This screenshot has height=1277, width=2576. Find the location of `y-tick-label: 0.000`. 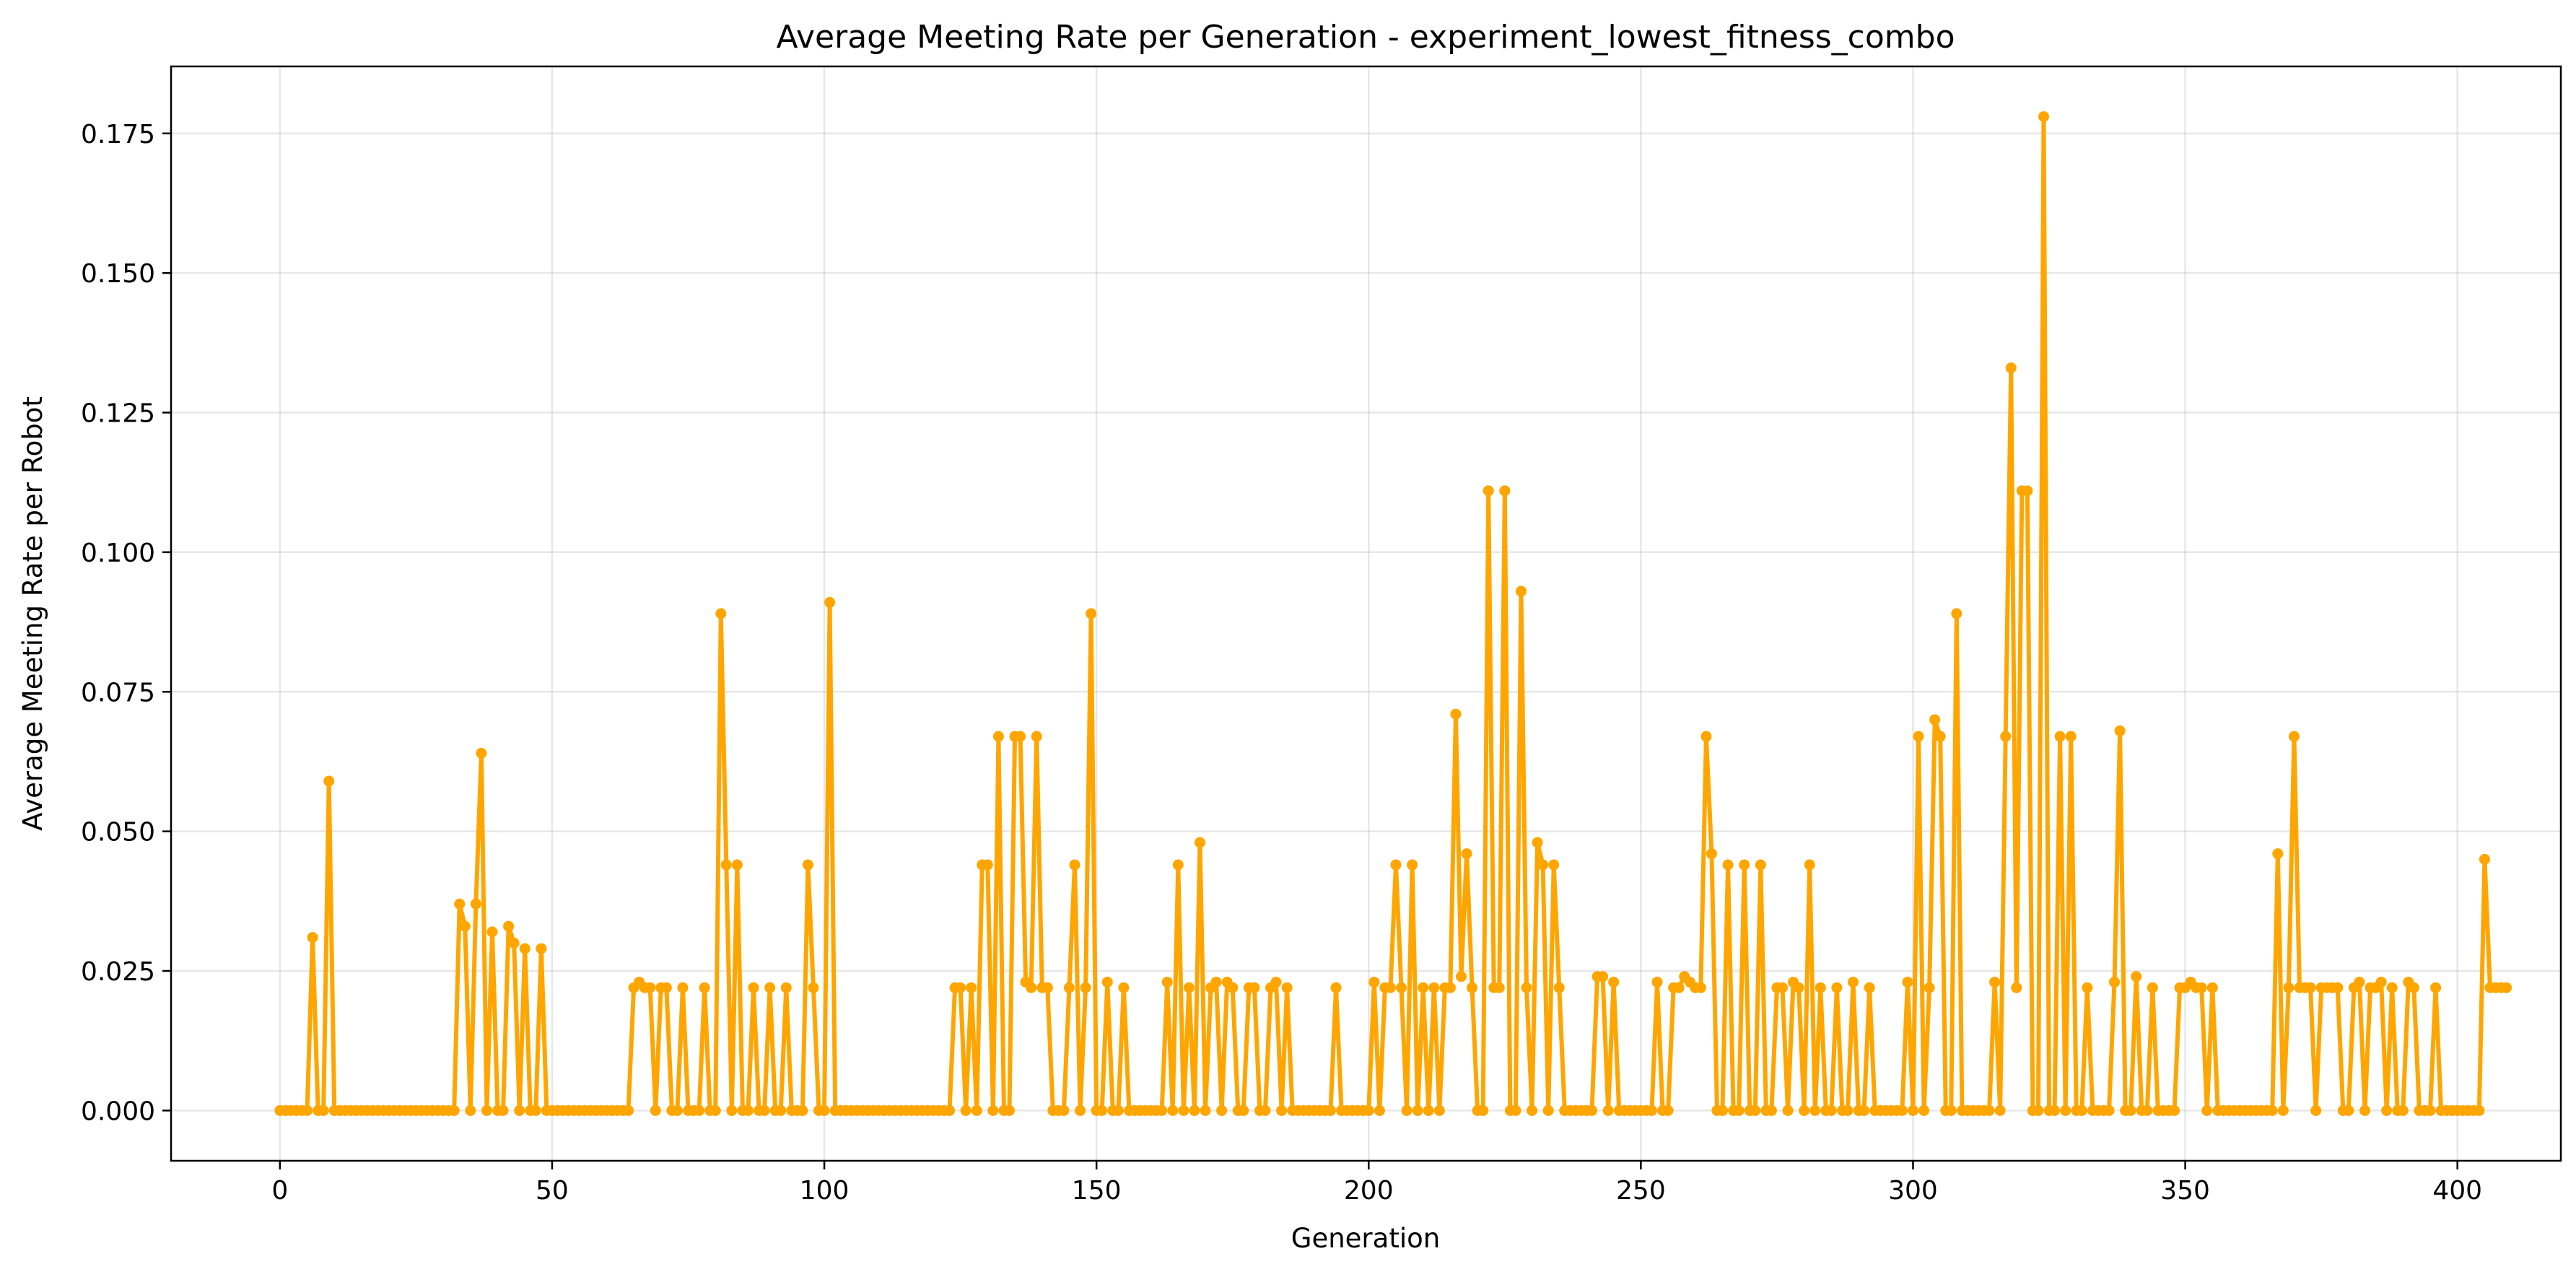

y-tick-label: 0.000 is located at coordinates (118, 1111).